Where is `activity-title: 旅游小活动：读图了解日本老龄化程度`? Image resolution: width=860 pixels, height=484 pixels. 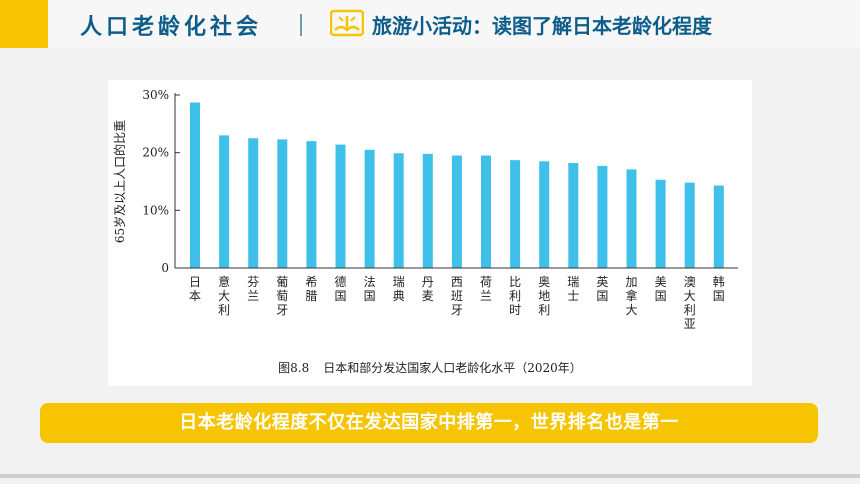 activity-title: 旅游小活动：读图了解日本老龄化程度 is located at coordinates (542, 26).